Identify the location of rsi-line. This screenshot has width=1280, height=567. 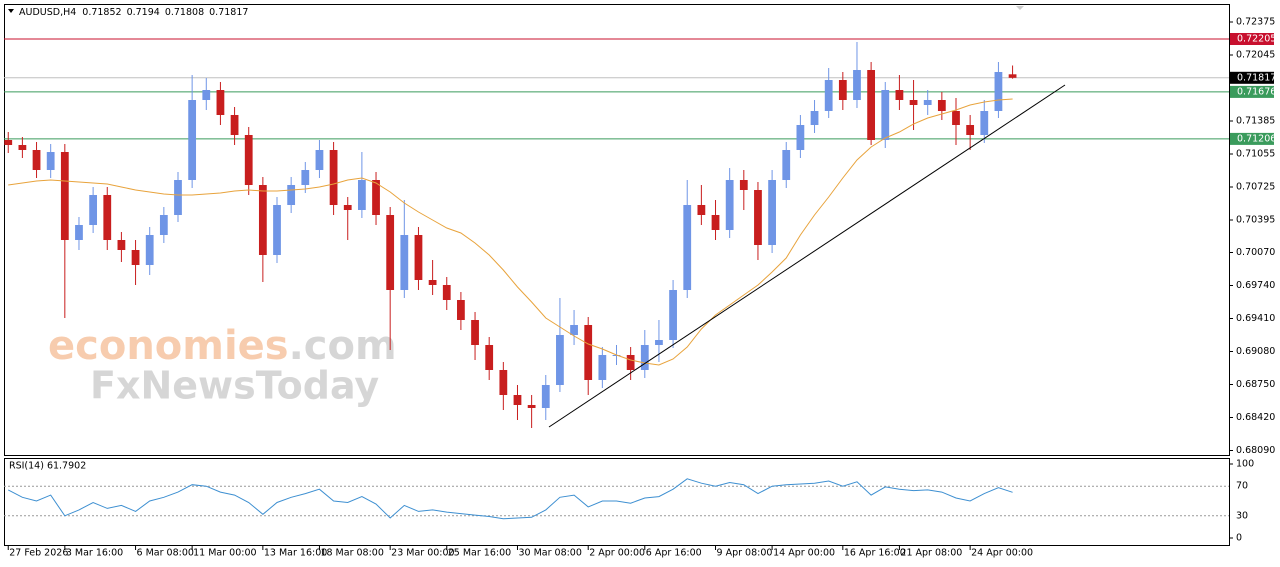
(510, 499).